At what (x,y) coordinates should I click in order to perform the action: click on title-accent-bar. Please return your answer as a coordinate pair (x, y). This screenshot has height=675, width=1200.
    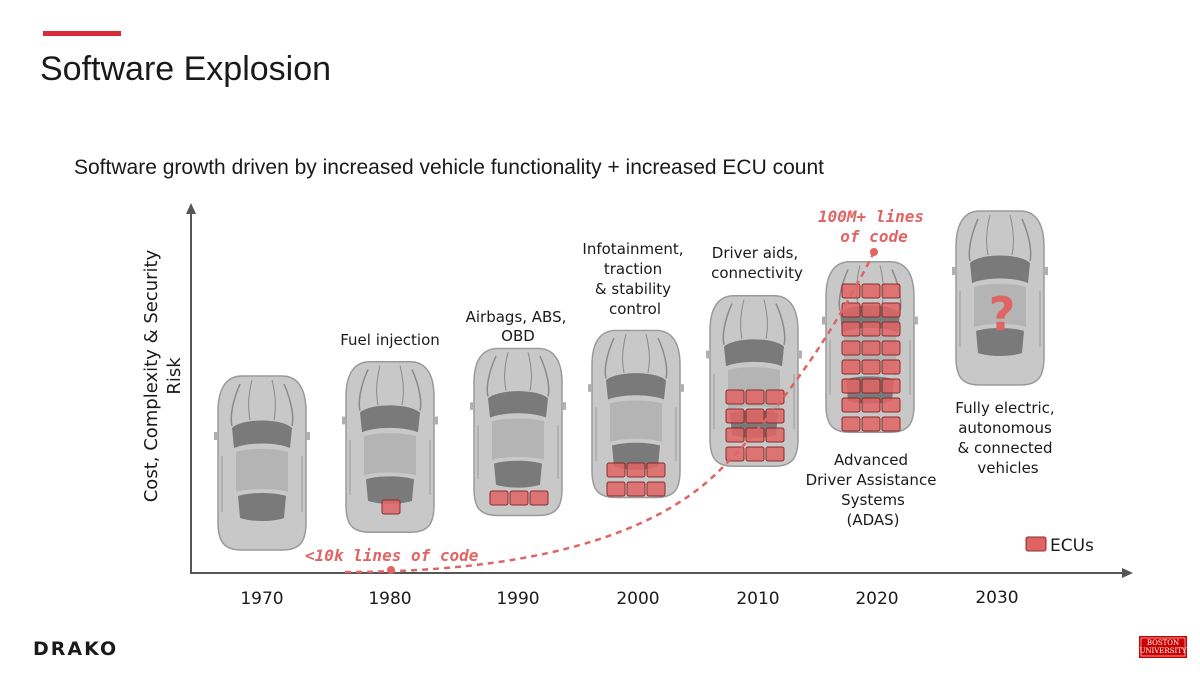
    Looking at the image, I should click on (82, 33).